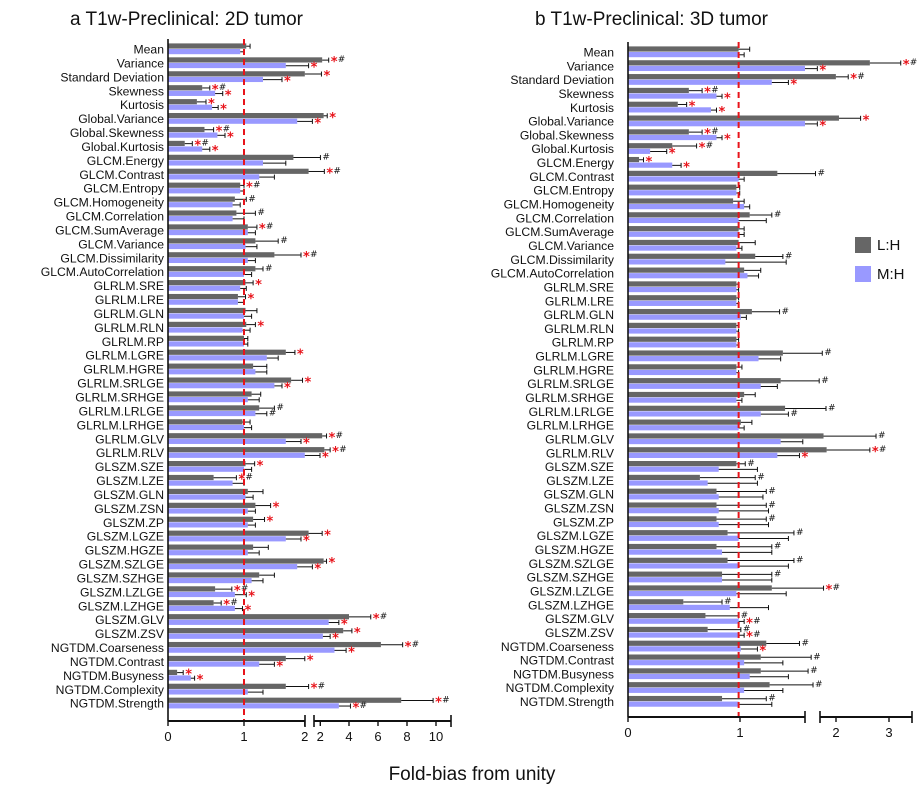 The width and height of the screenshot is (921, 787). I want to click on bar-l-h-glrlm-hgre, so click(211, 366).